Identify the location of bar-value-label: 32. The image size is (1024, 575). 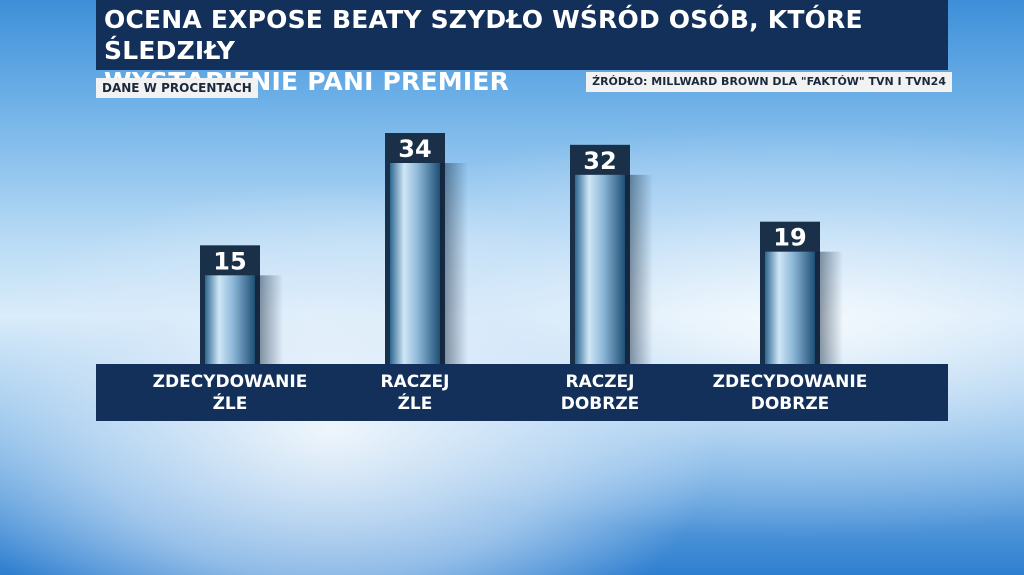
(599, 161).